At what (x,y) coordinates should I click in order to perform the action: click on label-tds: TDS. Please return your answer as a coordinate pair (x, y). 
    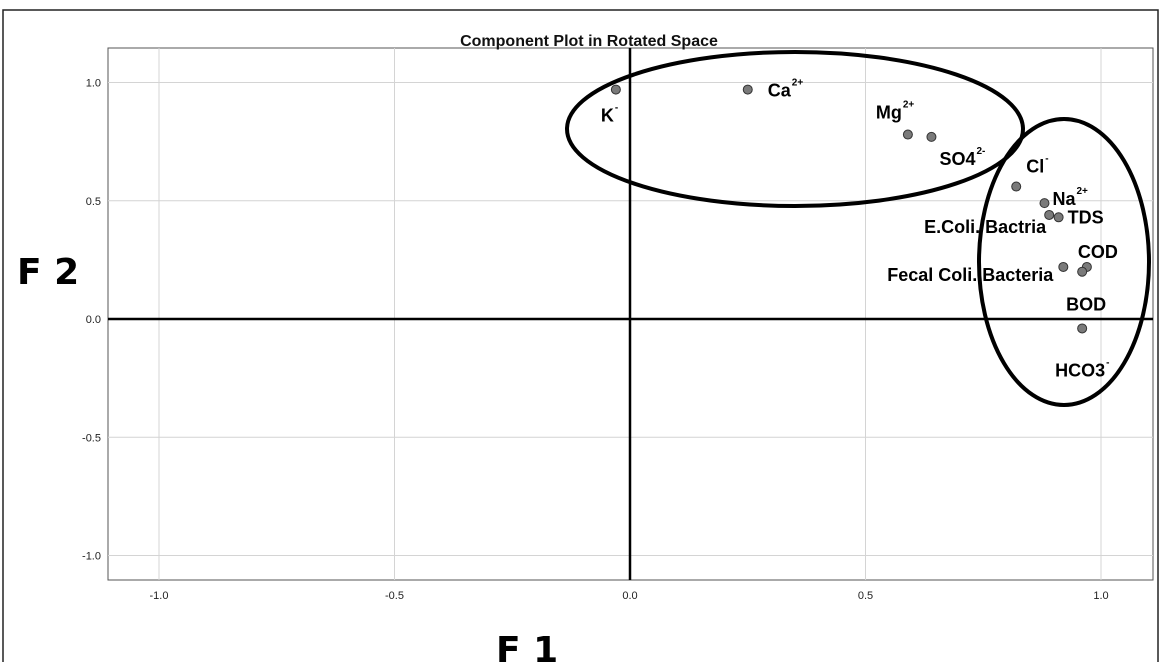
    Looking at the image, I should click on (1086, 217).